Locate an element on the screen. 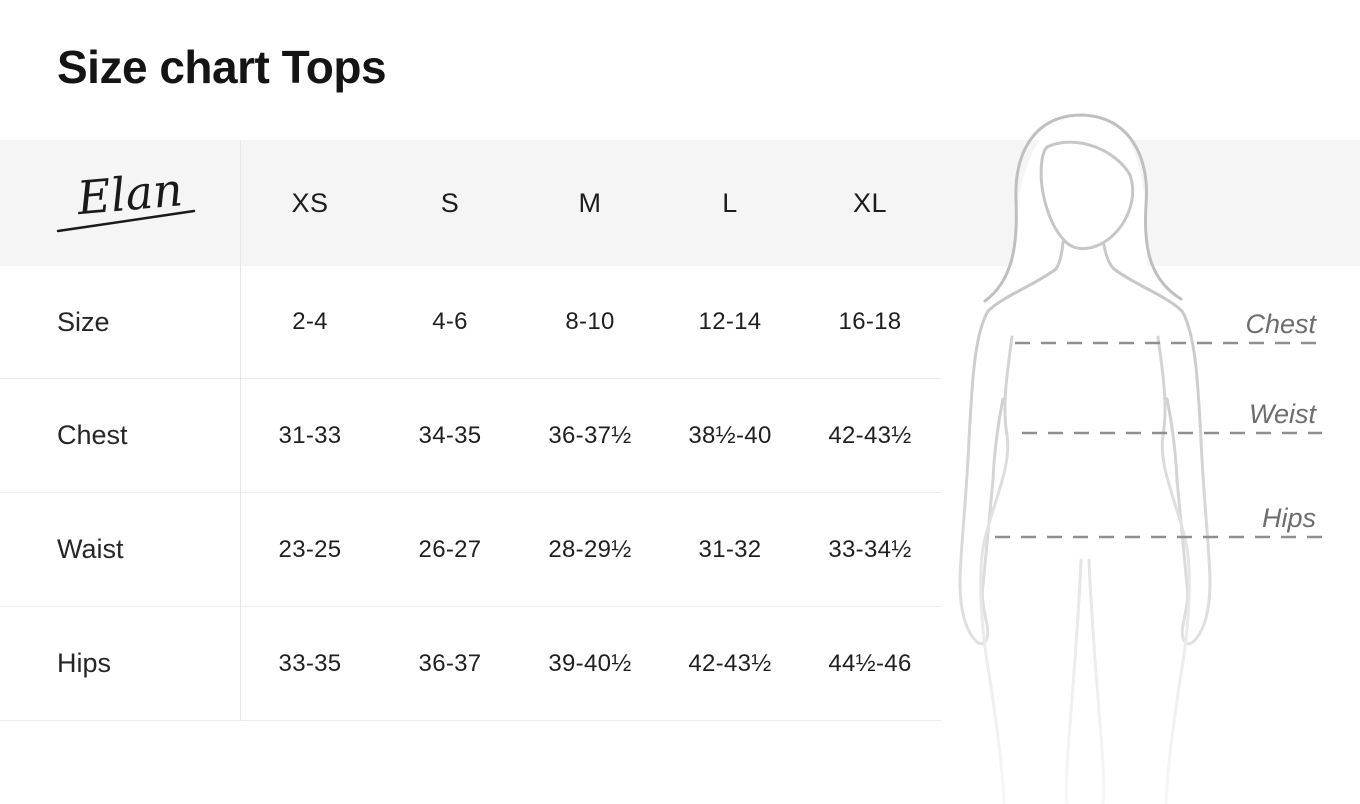  hips-m-value: 39-40½ is located at coordinates (590, 663).